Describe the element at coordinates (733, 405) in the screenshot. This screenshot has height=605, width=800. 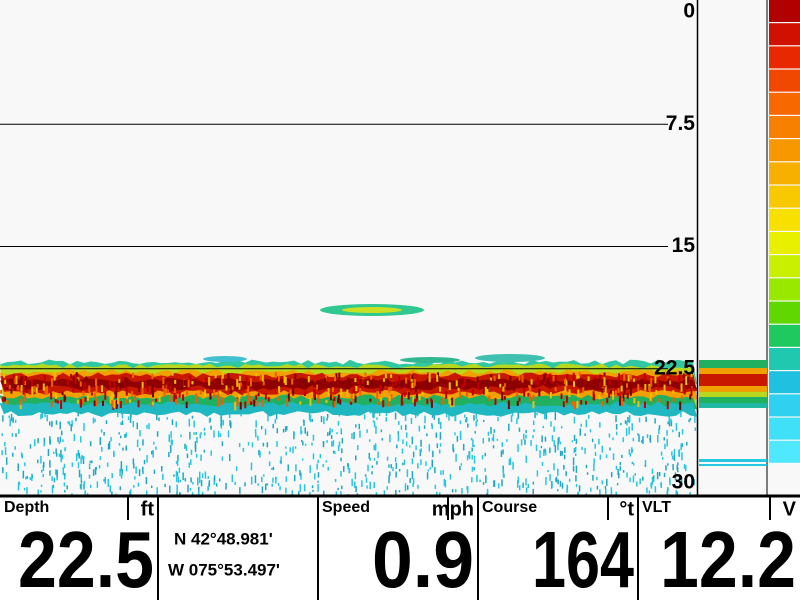
I see `a-scope-bar` at that location.